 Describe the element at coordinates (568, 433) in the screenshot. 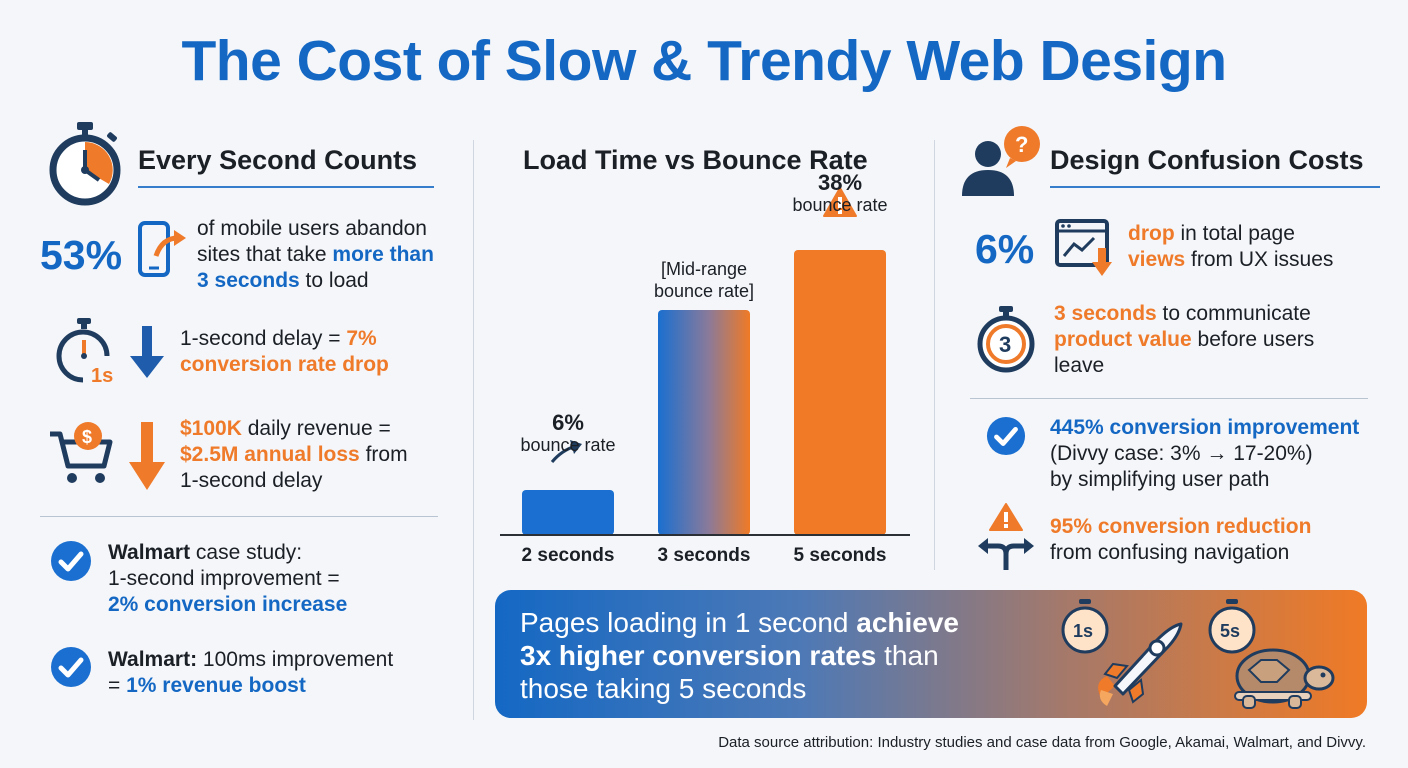

I see `bar-data-label: 6% bounce rate` at that location.